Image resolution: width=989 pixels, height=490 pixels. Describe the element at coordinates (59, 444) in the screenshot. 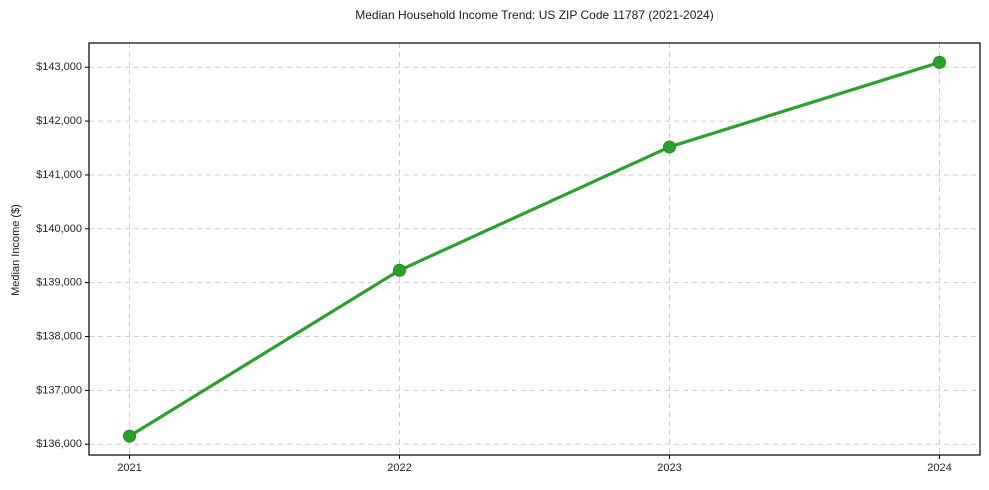

I see `y-tick-label: $136,000` at that location.